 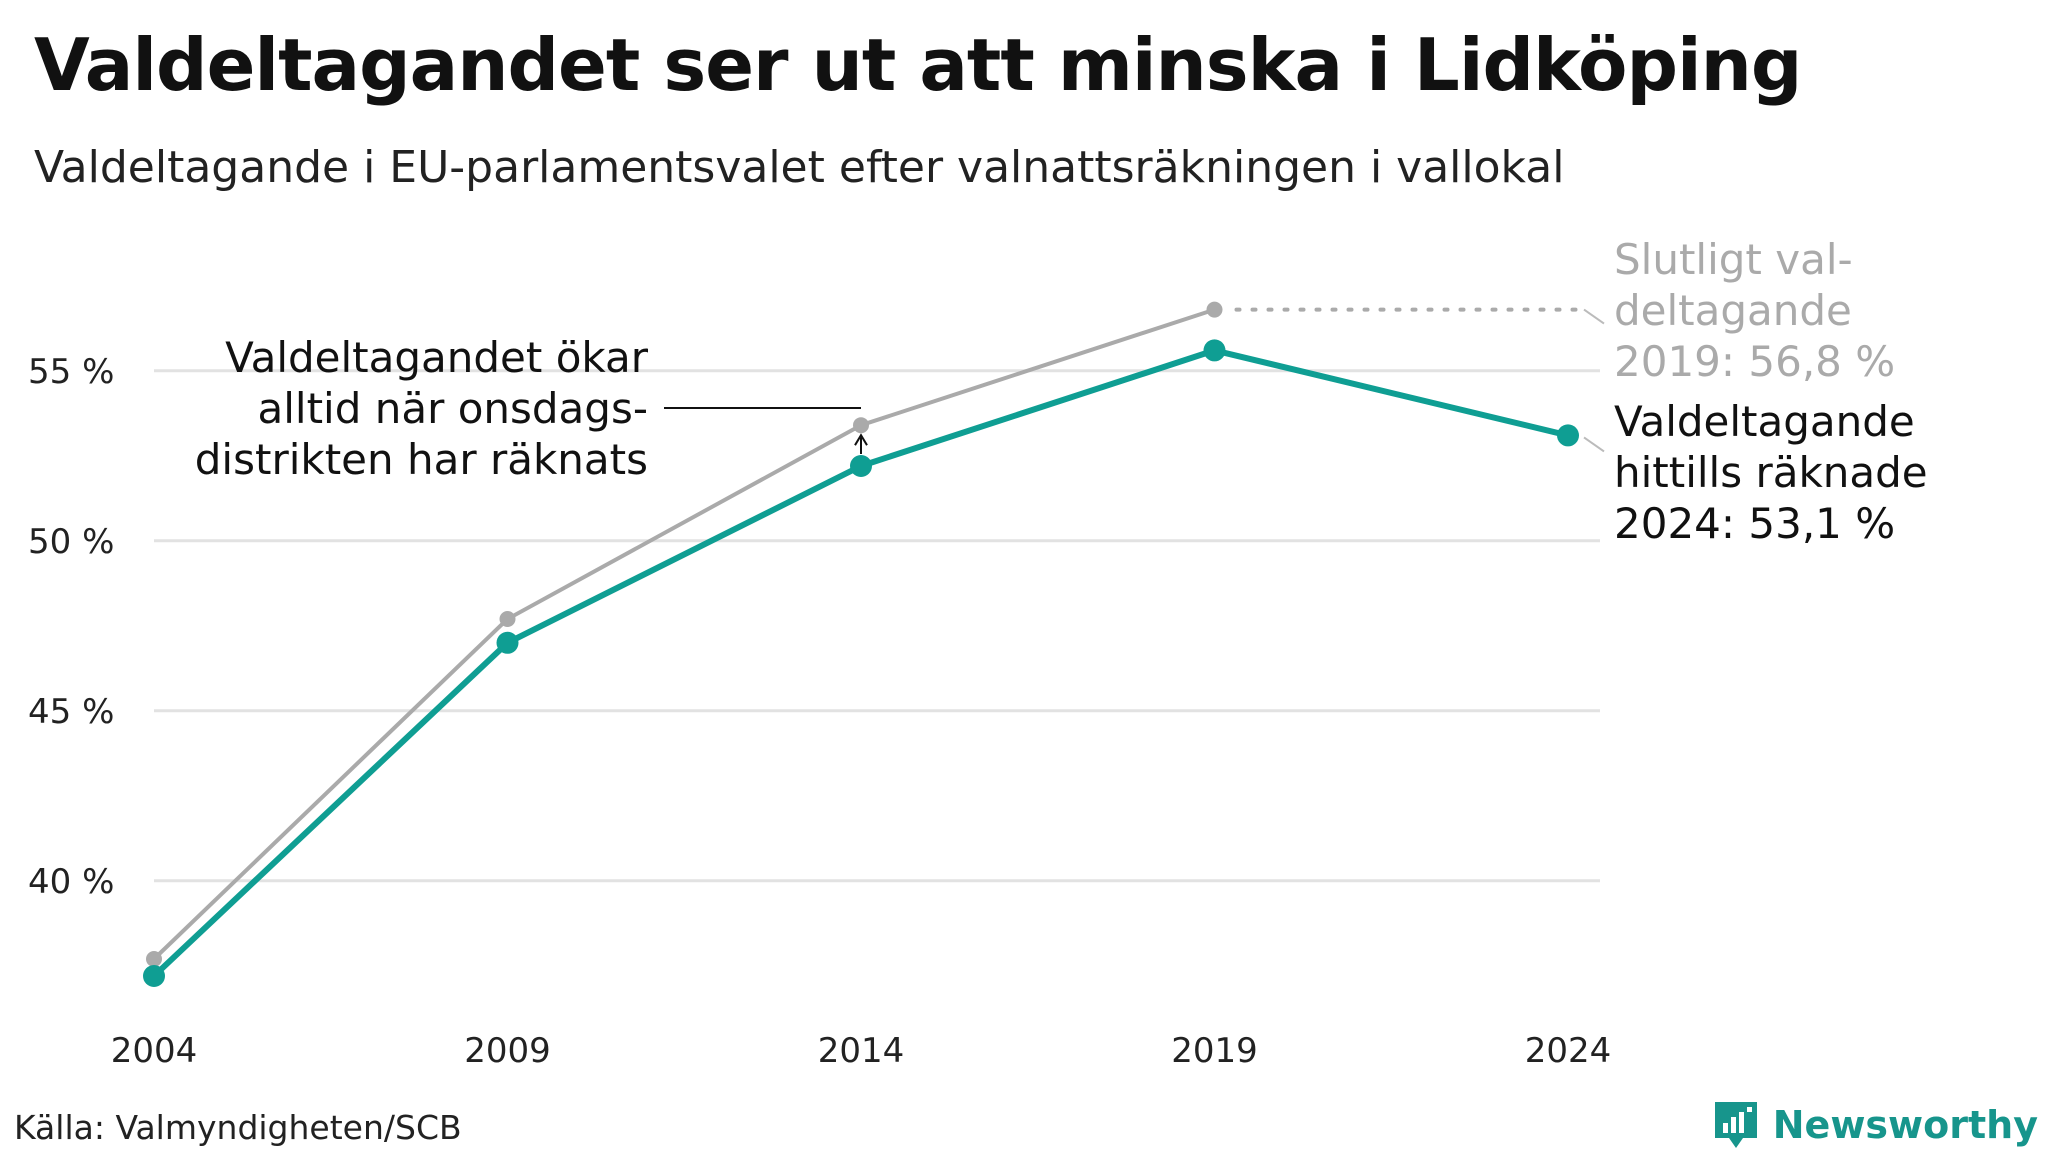 What do you see at coordinates (453, 408) in the screenshot?
I see `note-2014-line: alltid när onsdags-` at bounding box center [453, 408].